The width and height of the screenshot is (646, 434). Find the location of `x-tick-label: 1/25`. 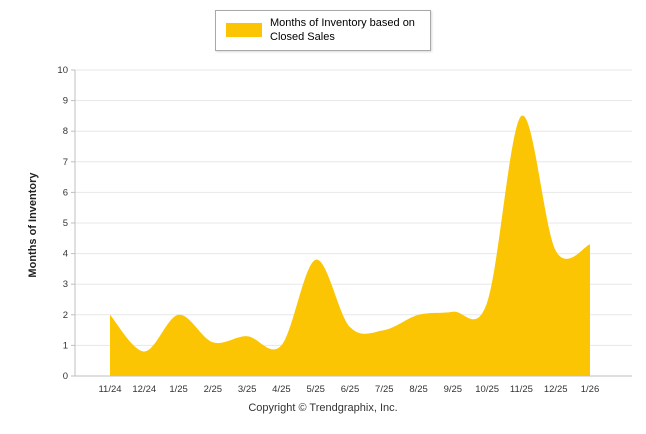

x-tick-label: 1/25 is located at coordinates (178, 389).